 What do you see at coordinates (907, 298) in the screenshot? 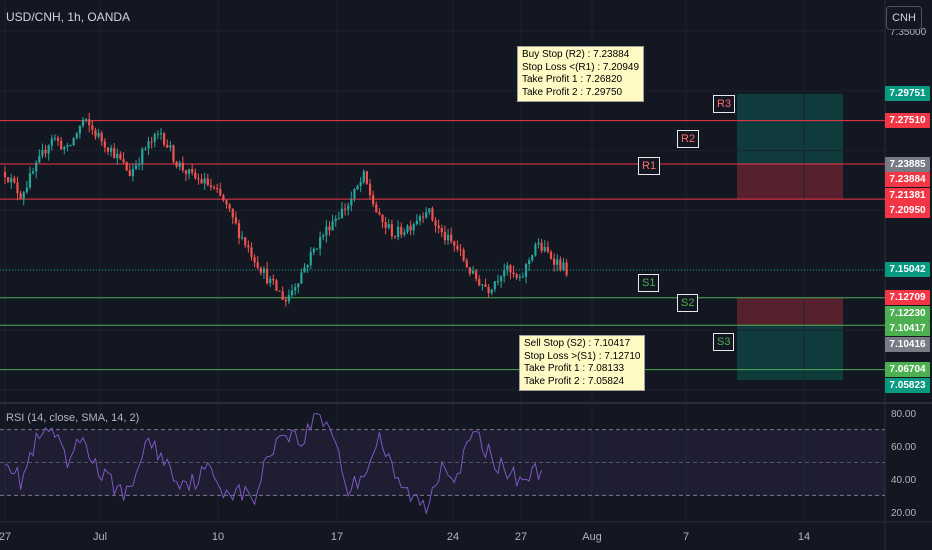
I see `price-axis-label: 7.12709` at bounding box center [907, 298].